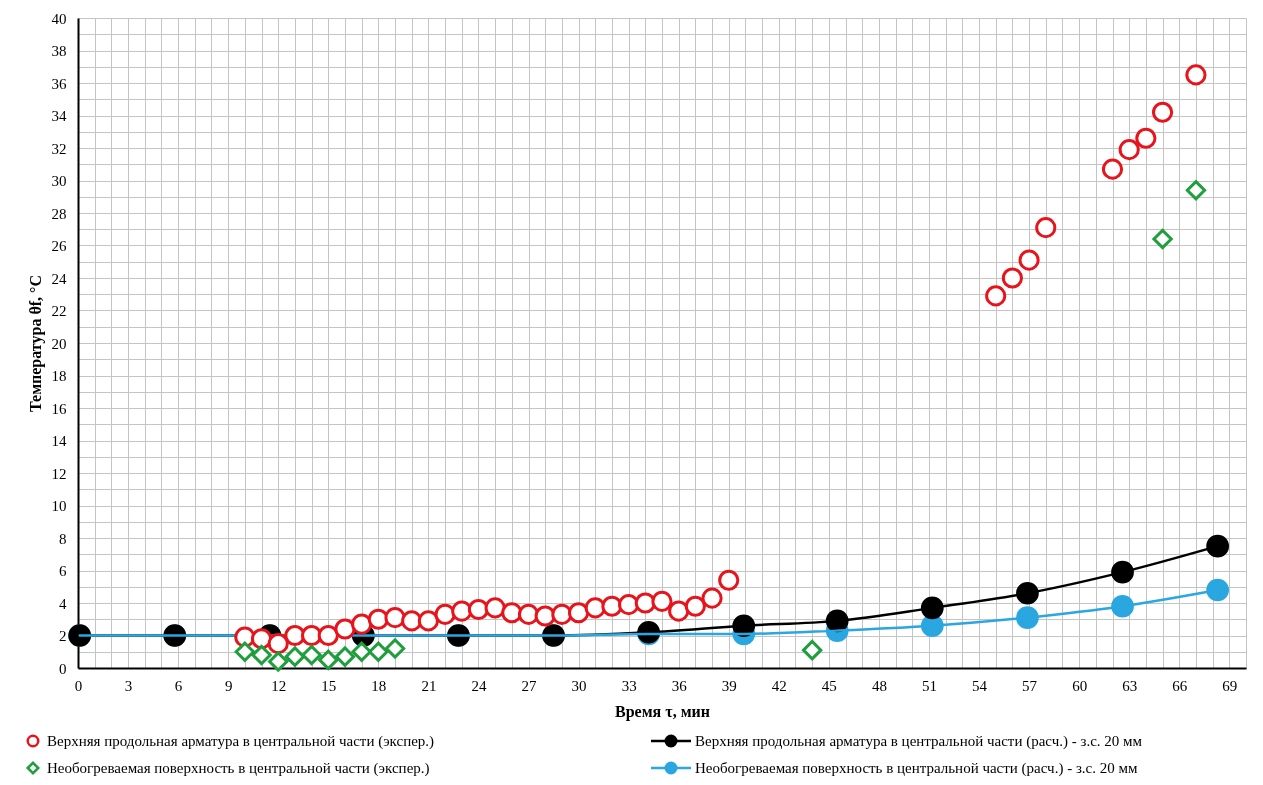 The width and height of the screenshot is (1263, 785). I want to click on y-tick-label: 20, so click(59, 343).